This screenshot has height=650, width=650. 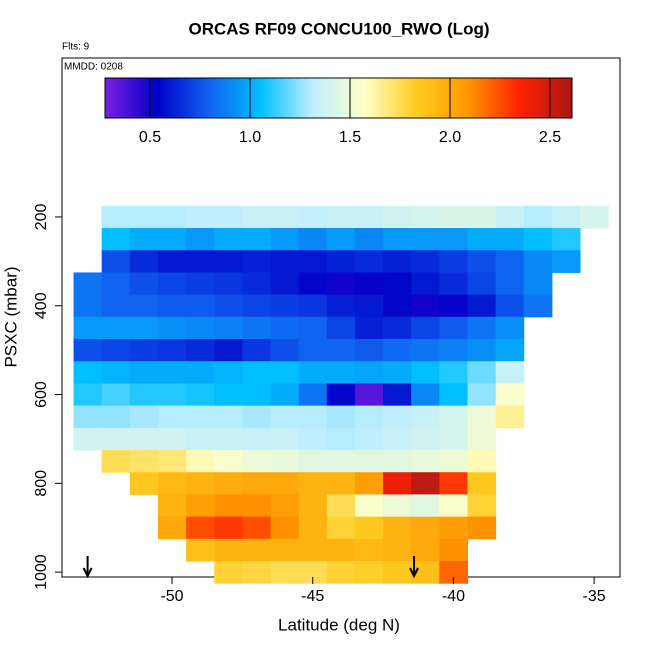 What do you see at coordinates (338, 98) in the screenshot?
I see `colorbar` at bounding box center [338, 98].